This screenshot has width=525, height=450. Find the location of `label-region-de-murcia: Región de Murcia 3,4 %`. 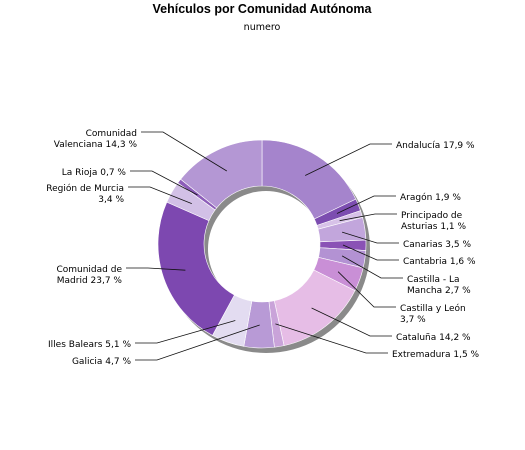

label-region-de-murcia: Región de Murcia 3,4 % is located at coordinates (85, 194).